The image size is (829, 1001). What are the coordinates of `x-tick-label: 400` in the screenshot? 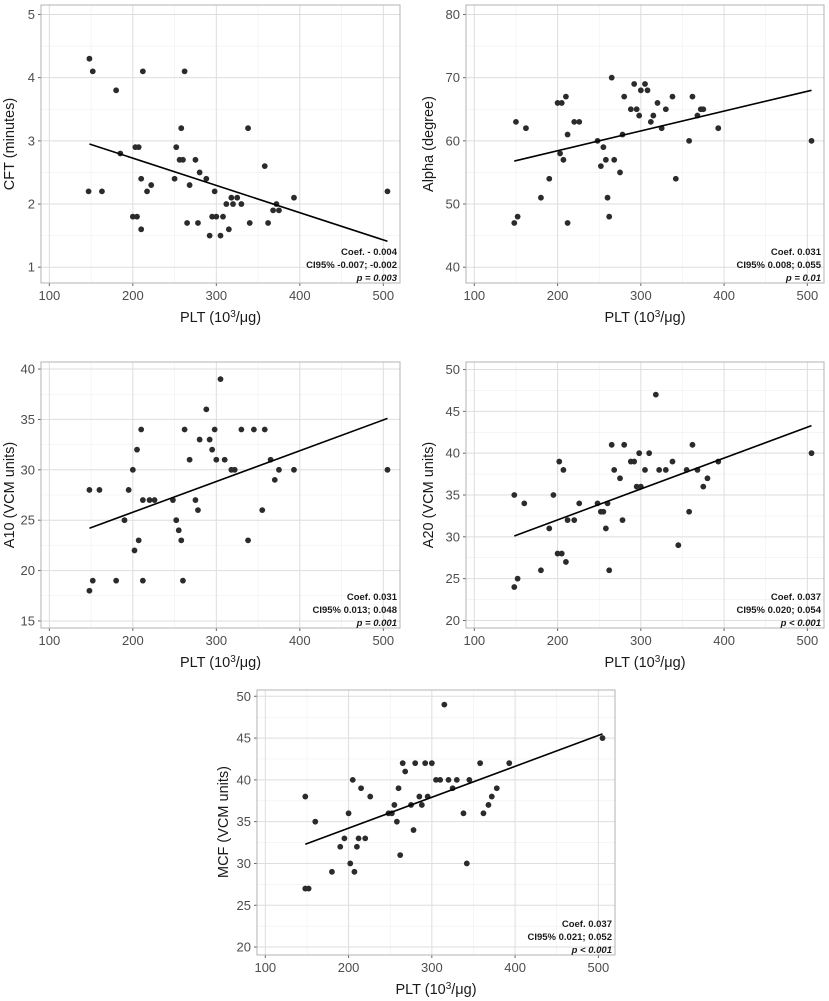 It's located at (724, 640).